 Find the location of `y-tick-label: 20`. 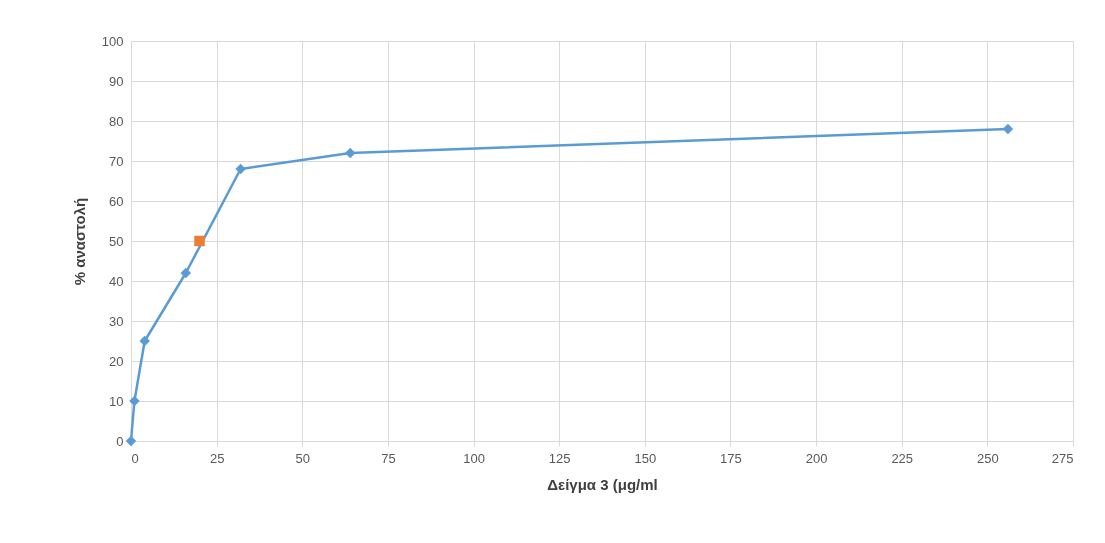

y-tick-label: 20 is located at coordinates (116, 361).